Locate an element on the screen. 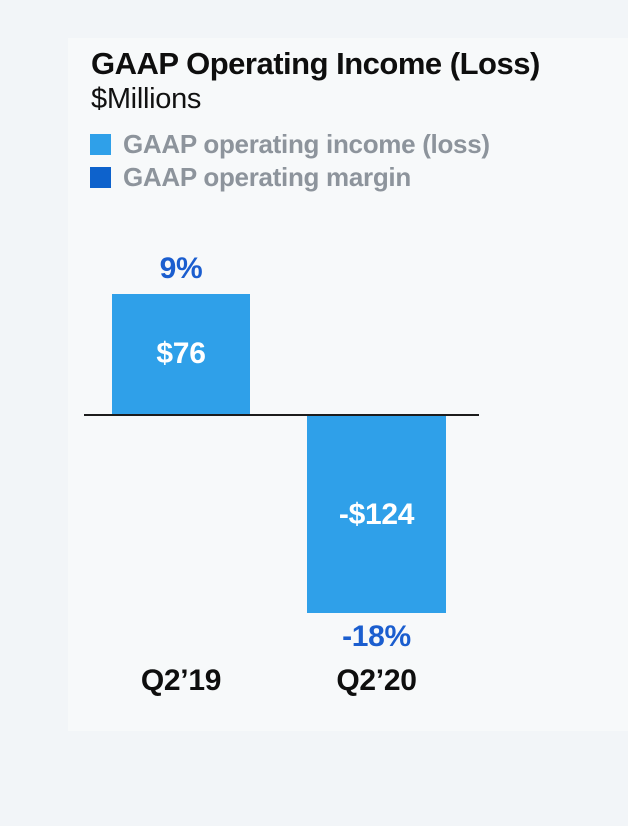 This screenshot has height=826, width=628. bar-value-q2-19: $76 is located at coordinates (181, 353).